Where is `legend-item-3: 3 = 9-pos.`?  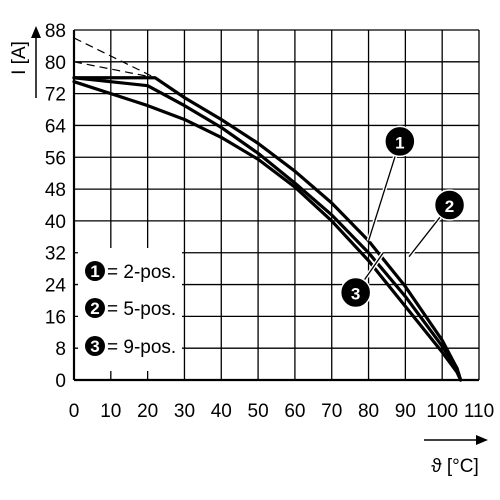
legend-item-3: 3 = 9-pos. is located at coordinates (130, 347).